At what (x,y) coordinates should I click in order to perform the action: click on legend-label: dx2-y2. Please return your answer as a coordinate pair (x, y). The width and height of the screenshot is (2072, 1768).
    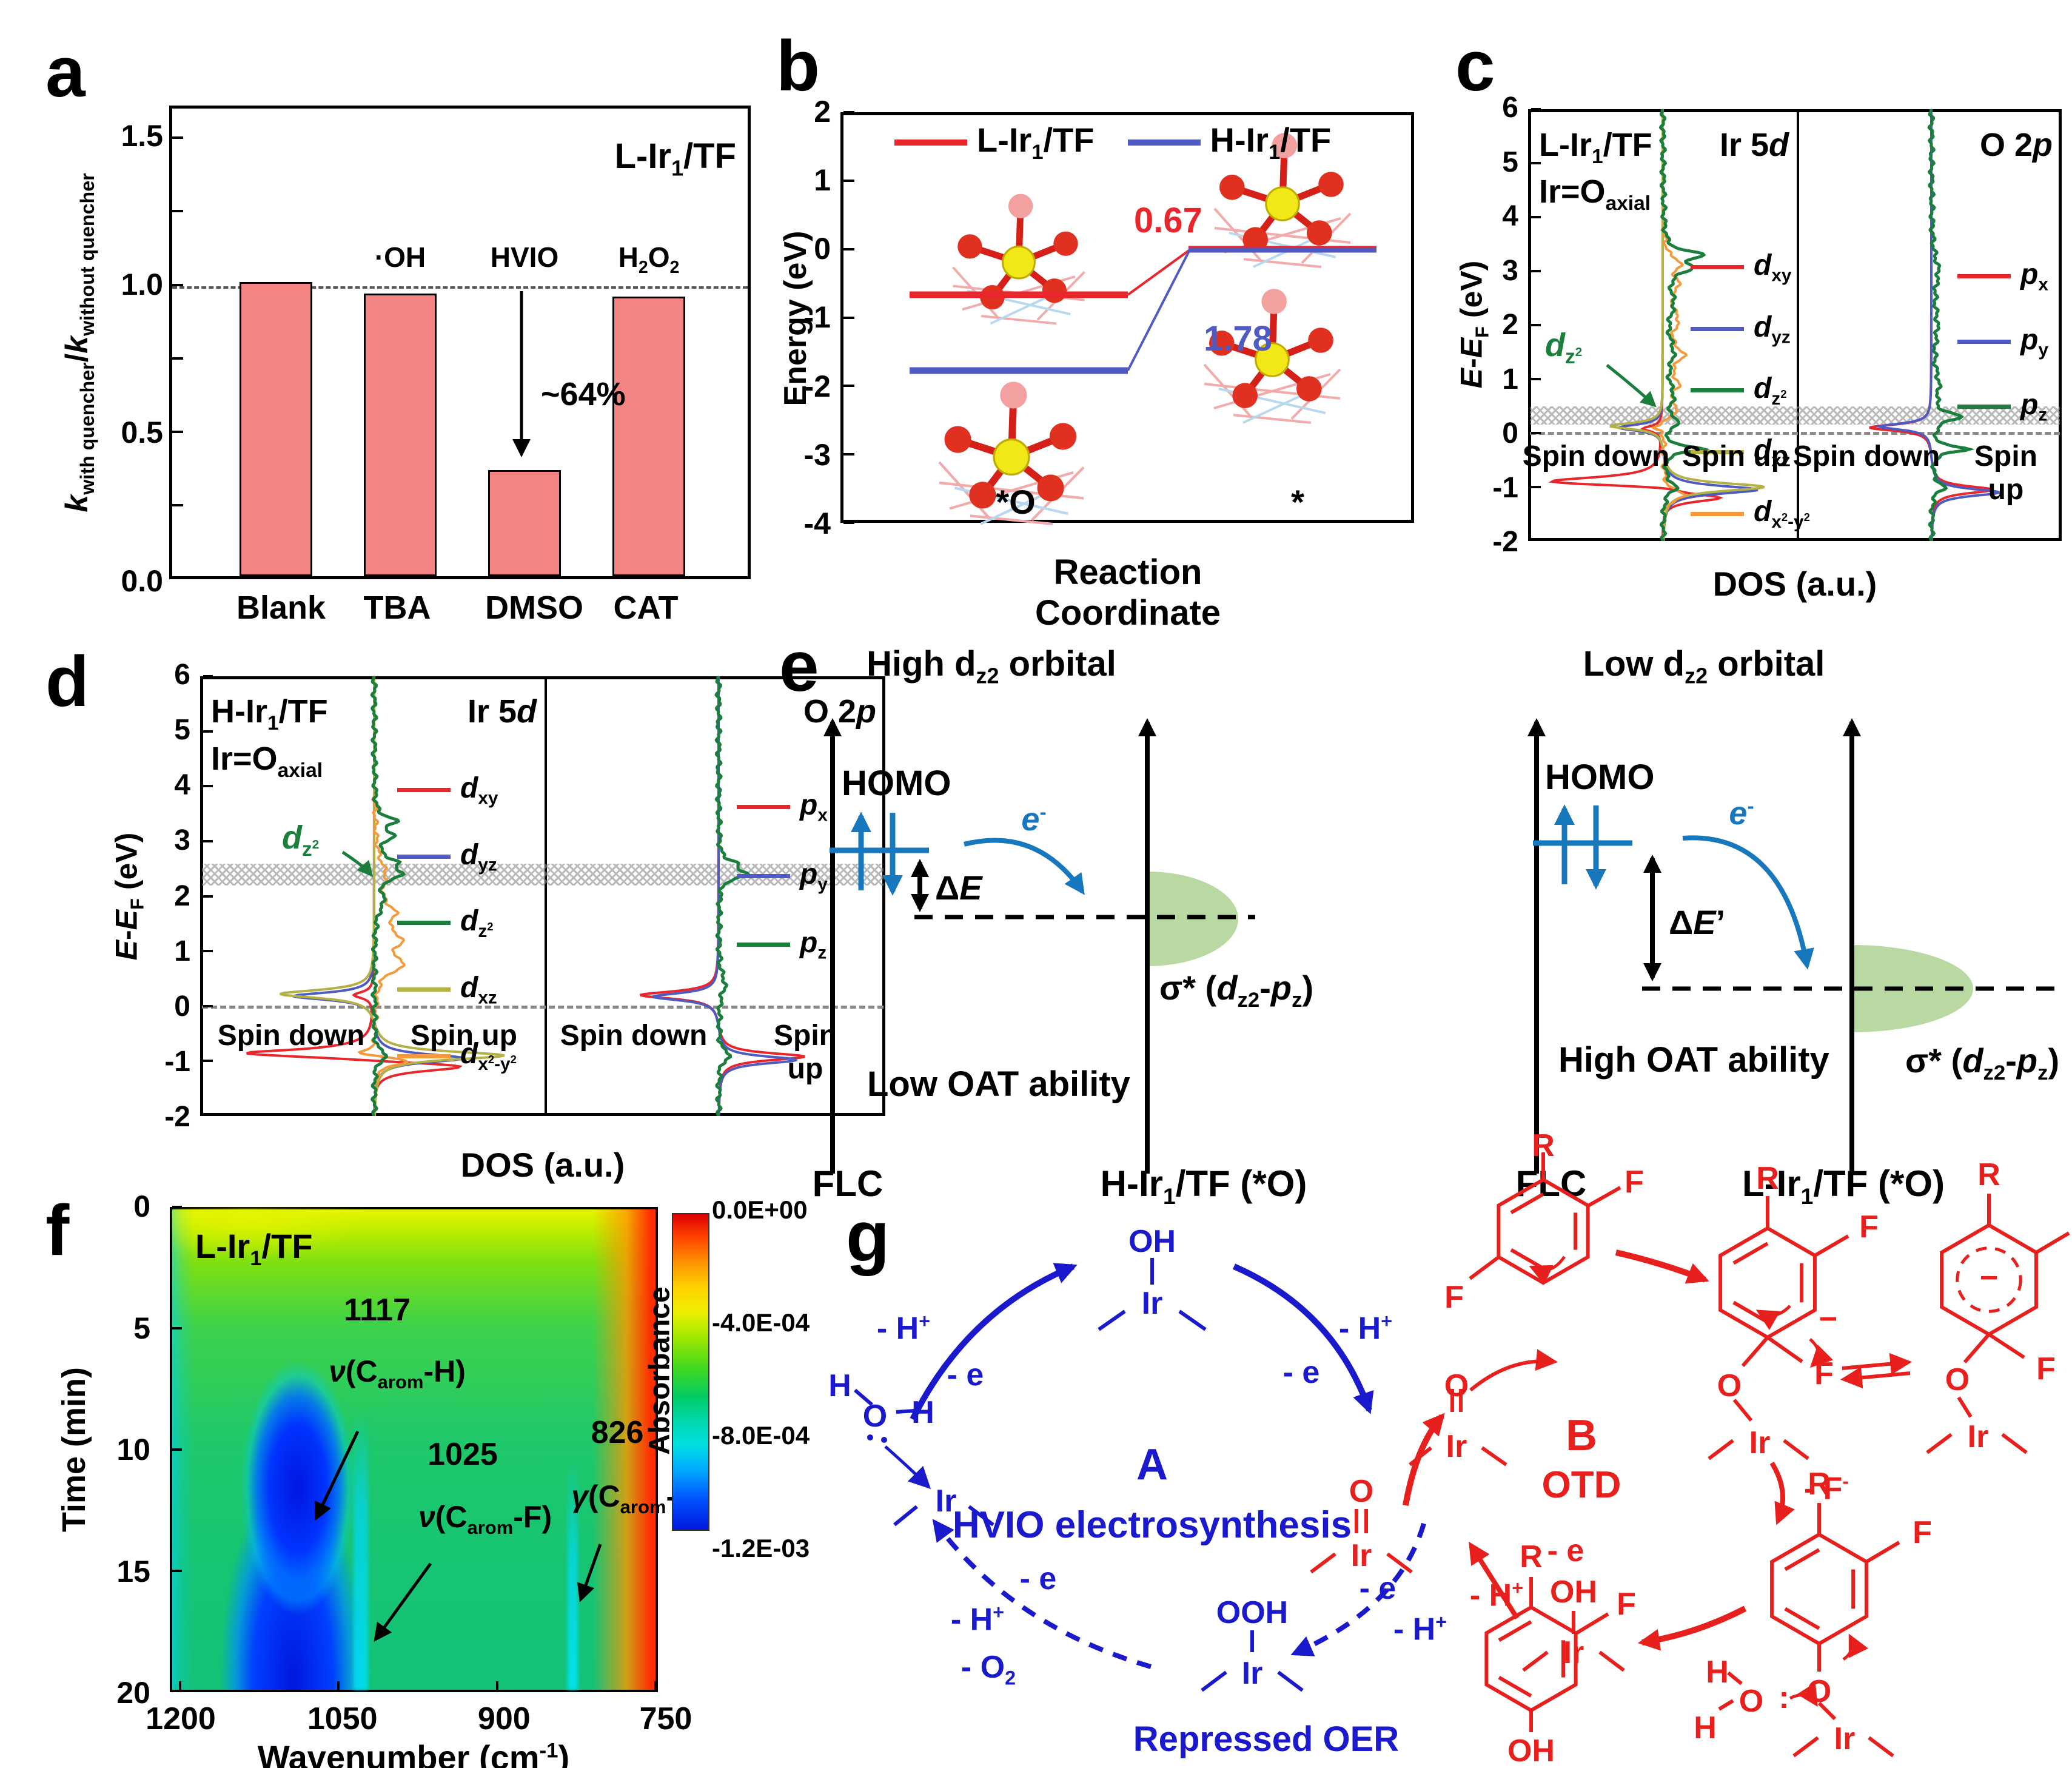
    Looking at the image, I should click on (1782, 514).